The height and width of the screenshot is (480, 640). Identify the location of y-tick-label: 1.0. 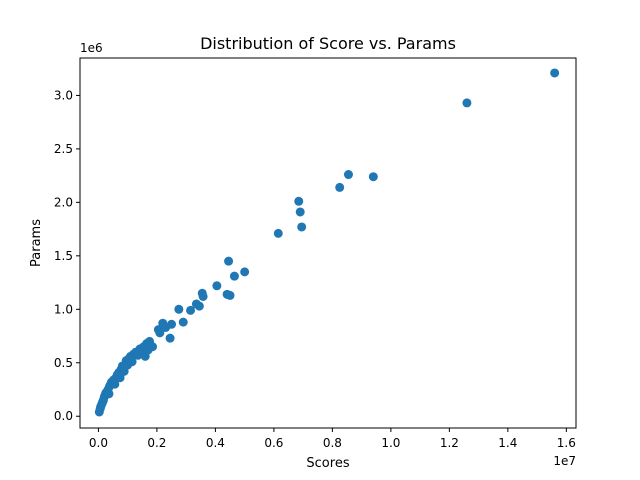
(63, 309).